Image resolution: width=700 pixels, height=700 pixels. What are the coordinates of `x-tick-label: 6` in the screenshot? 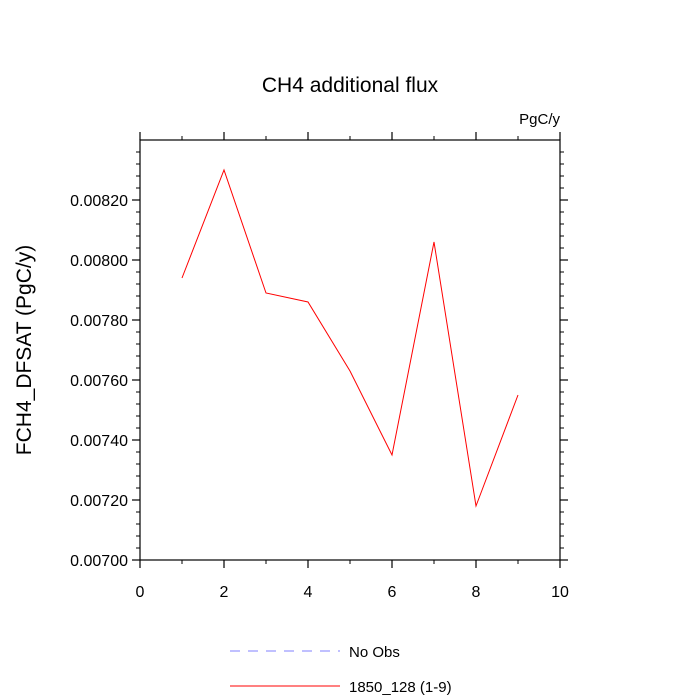 It's located at (392, 592).